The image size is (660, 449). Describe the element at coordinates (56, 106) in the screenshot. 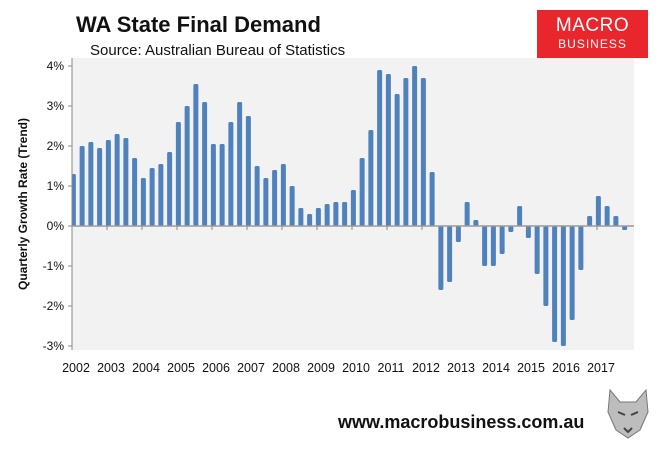

I see `y-tick-label: 3%` at that location.